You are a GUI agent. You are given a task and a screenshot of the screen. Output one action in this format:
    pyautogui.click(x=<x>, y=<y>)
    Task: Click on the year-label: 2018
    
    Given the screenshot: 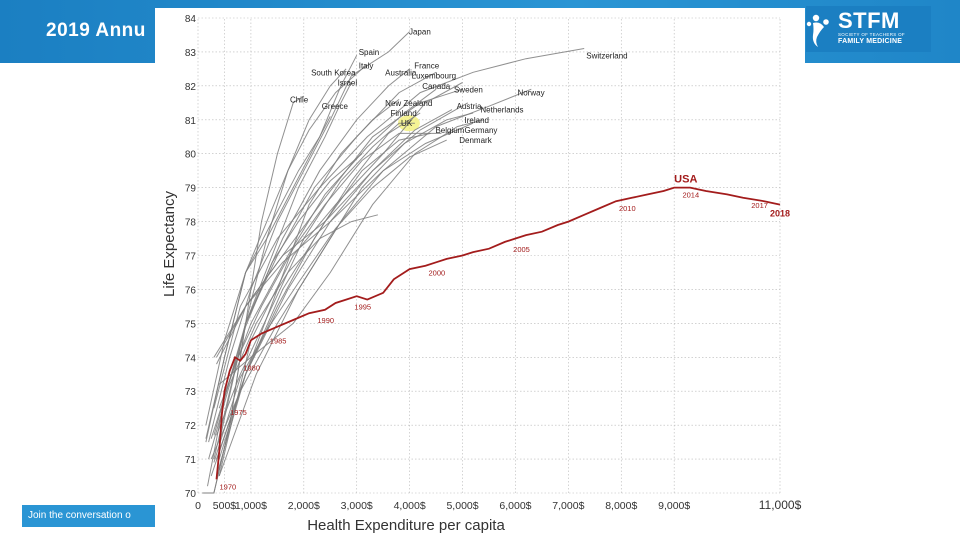 What is the action you would take?
    pyautogui.click(x=780, y=214)
    